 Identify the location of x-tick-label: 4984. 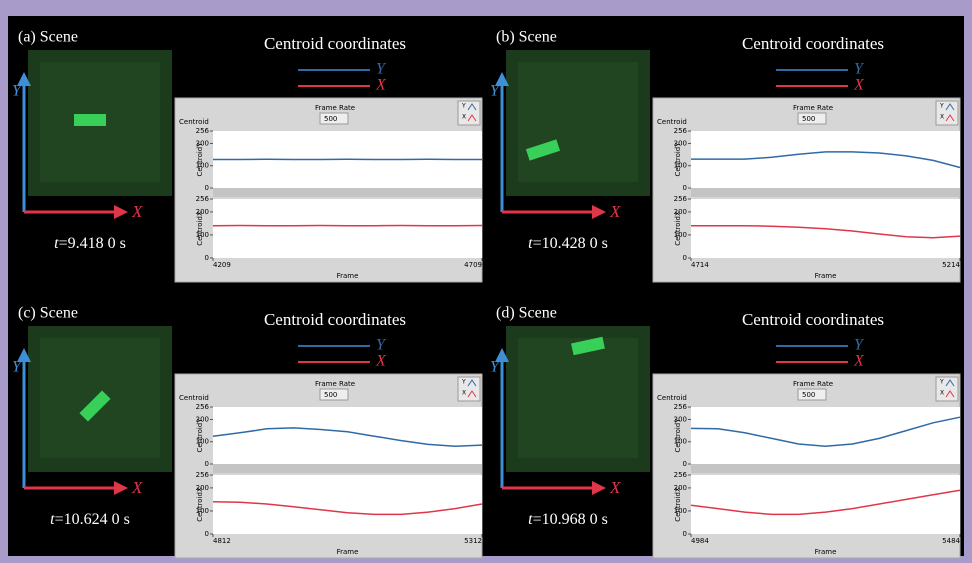
(700, 541).